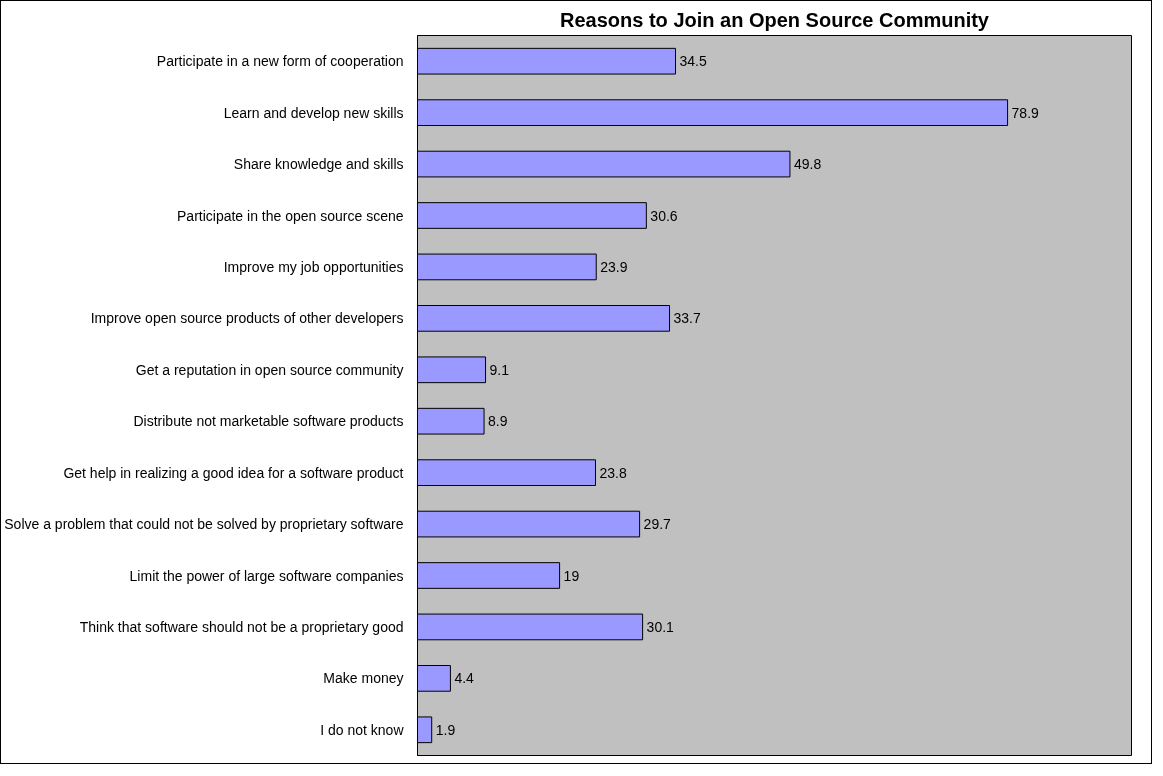 The height and width of the screenshot is (776, 1163). Describe the element at coordinates (498, 421) in the screenshot. I see `data-label: 8.9` at that location.